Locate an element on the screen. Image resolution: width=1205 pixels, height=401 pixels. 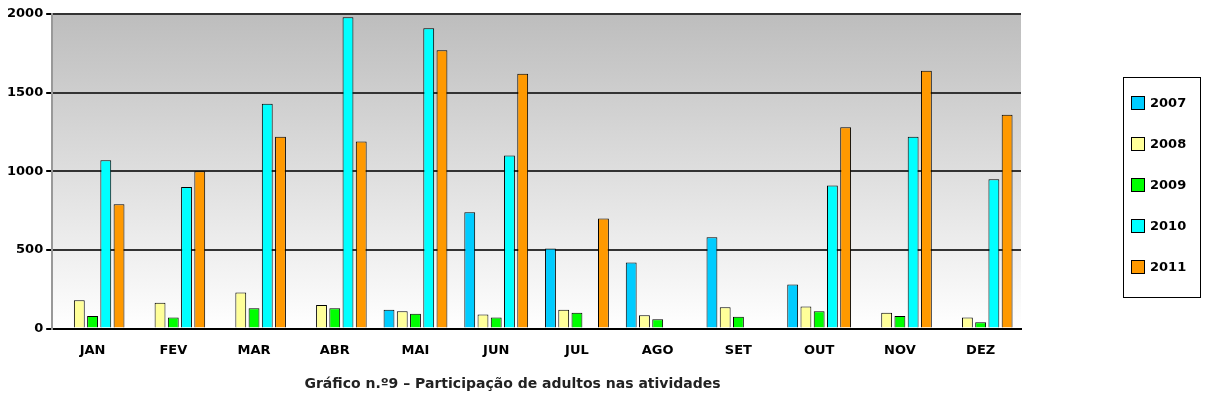
x-tick-label: JUN is located at coordinates (496, 349).